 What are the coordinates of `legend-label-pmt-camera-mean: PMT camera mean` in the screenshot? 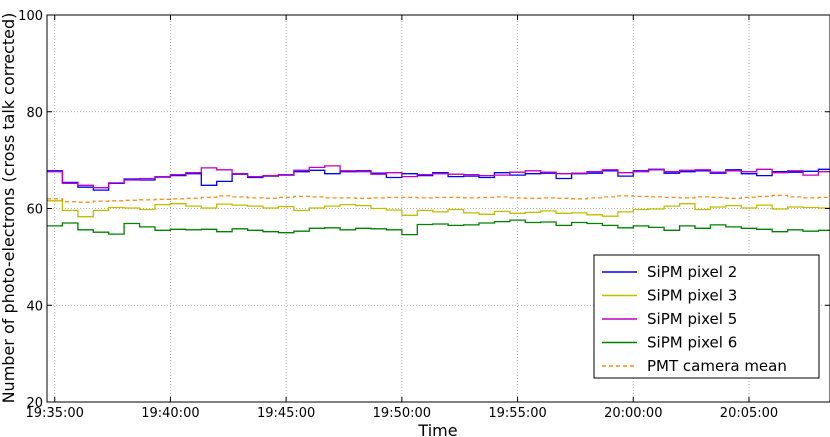 It's located at (717, 366).